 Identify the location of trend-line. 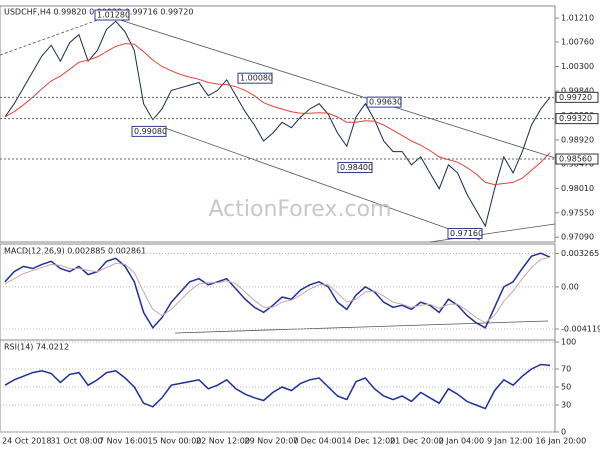
(492, 233).